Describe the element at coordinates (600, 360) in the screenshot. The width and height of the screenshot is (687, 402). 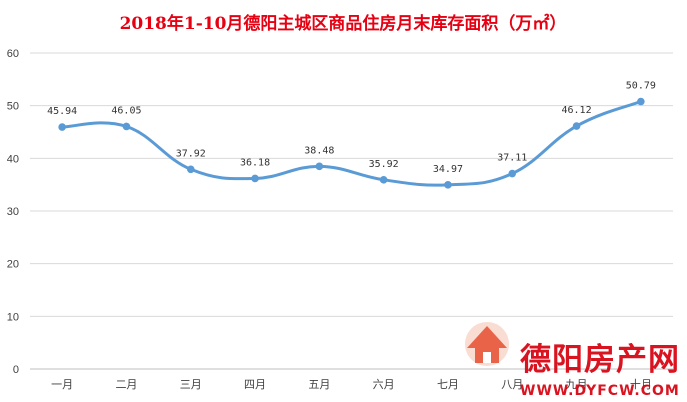
I see `watermark-name: 德阳房产网` at that location.